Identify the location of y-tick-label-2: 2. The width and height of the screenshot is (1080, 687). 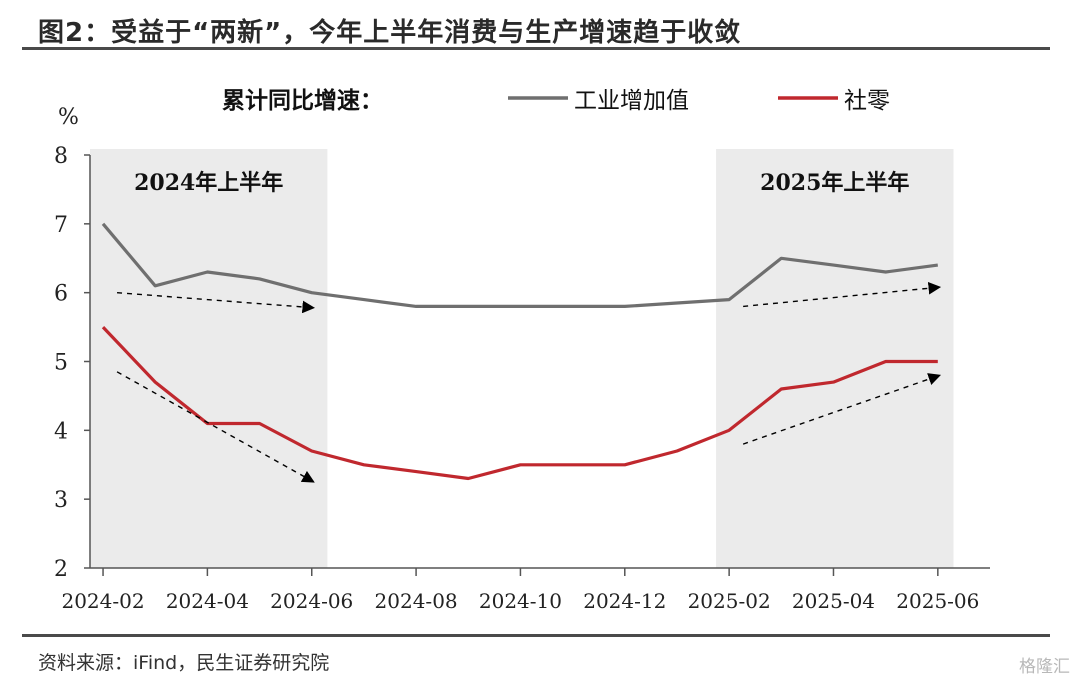
(61, 569).